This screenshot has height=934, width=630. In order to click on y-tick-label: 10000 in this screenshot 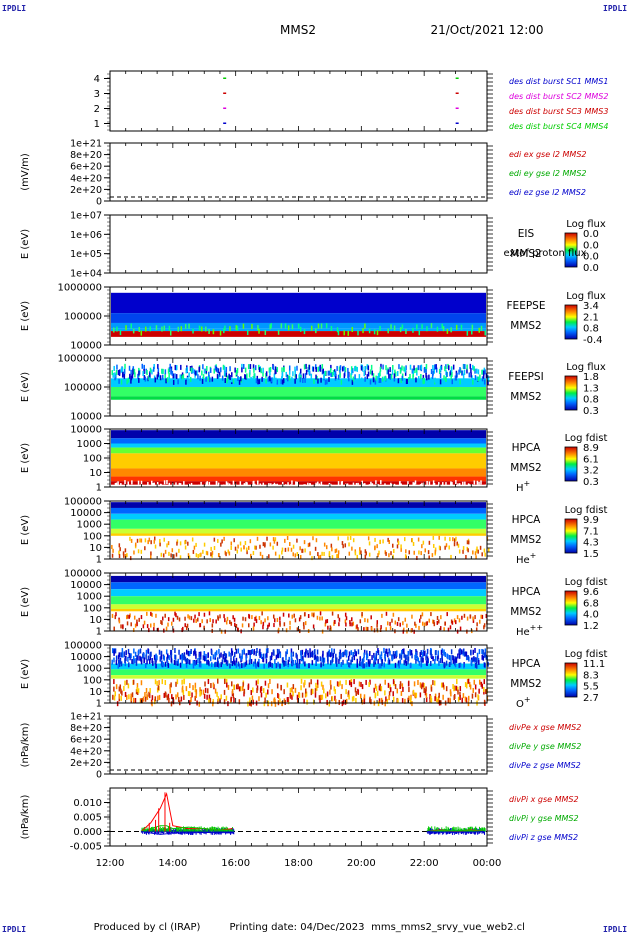, I will do `click(86, 430)`.